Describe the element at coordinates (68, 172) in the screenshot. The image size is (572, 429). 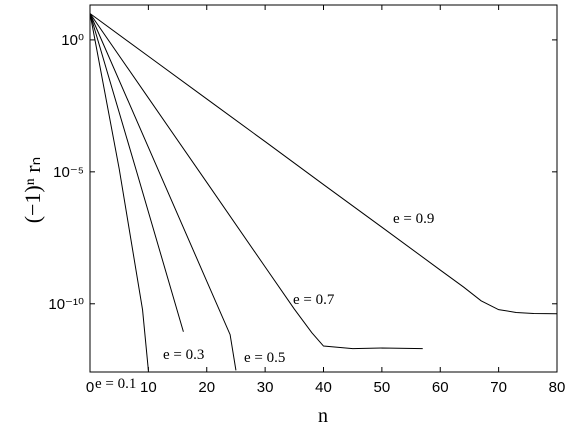
I see `y-tick-label: 10⁻⁵` at that location.